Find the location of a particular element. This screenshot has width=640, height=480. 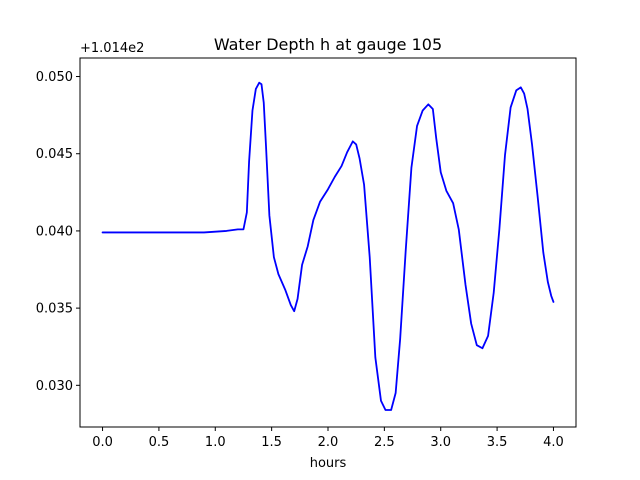

x-tick-label: 1.5 is located at coordinates (271, 442).